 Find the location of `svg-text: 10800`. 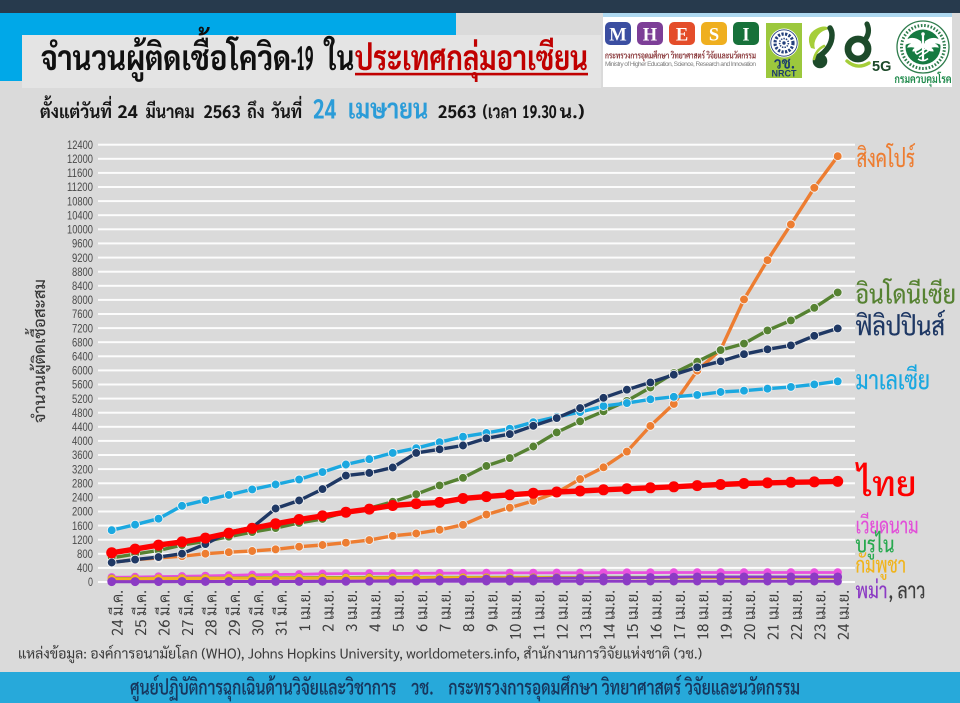

svg-text: 10800 is located at coordinates (80, 201).